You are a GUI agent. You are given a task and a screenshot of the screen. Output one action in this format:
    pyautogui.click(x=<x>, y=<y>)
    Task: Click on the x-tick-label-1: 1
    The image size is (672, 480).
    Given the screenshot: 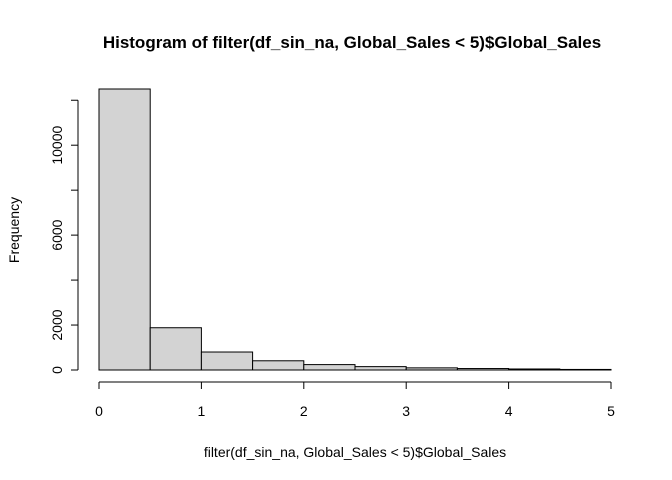 What is the action you would take?
    pyautogui.click(x=202, y=411)
    